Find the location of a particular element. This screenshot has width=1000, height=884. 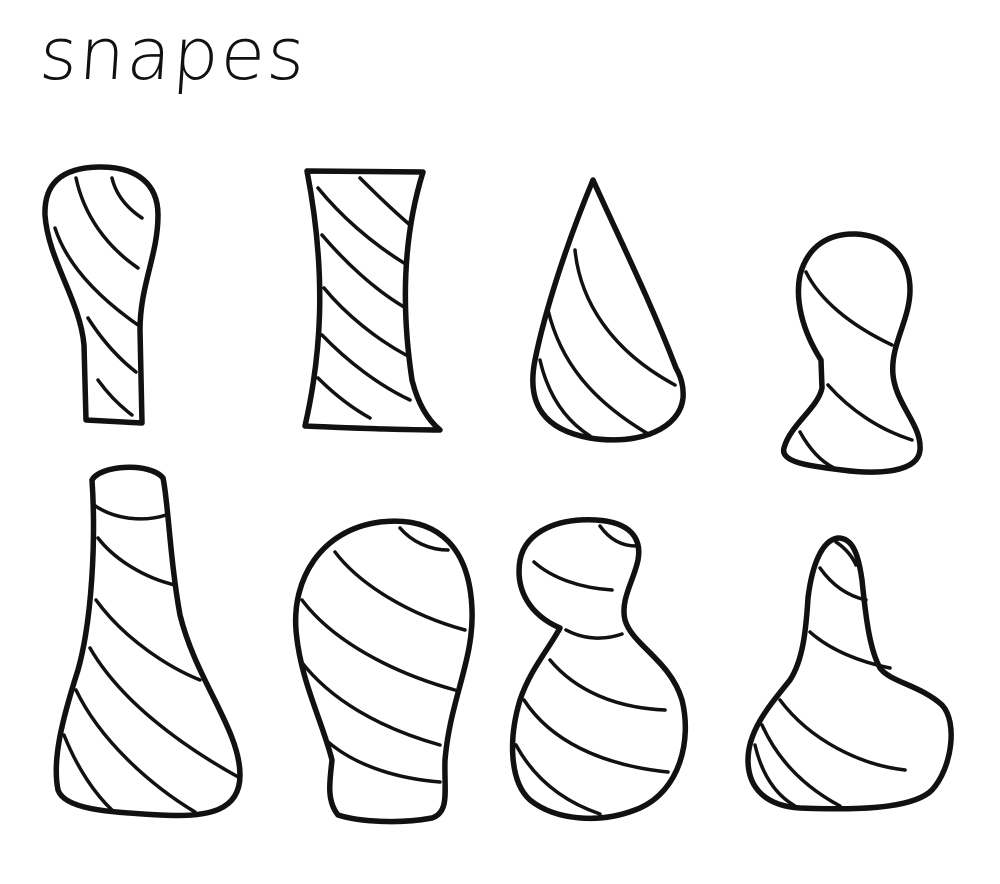

shape-cone is located at coordinates (608, 310).